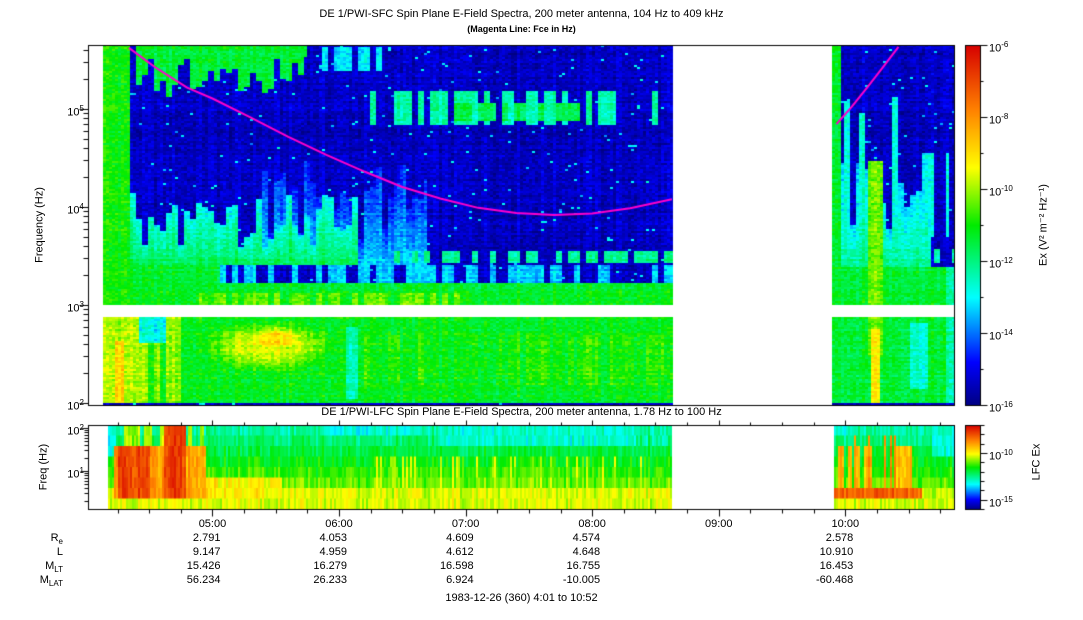  I want to click on ephemeris-value: 2.578, so click(839, 538).